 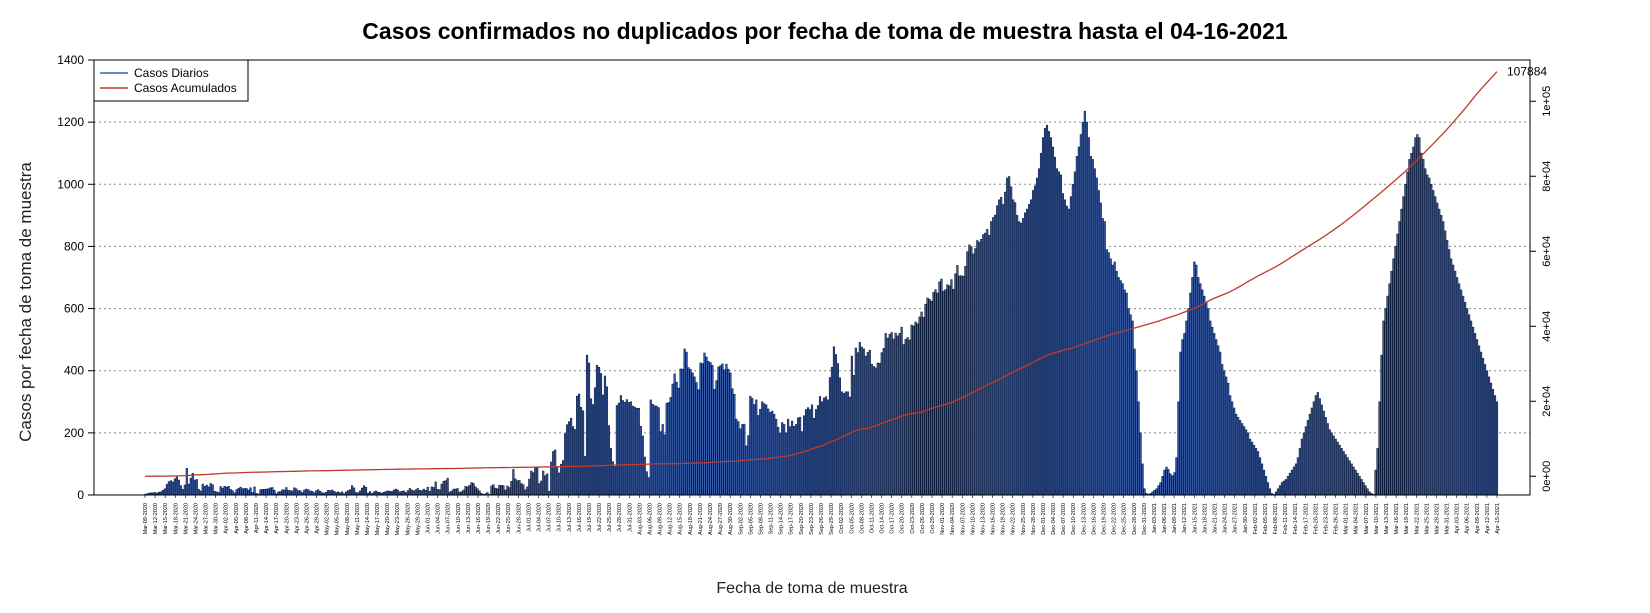 What do you see at coordinates (1215, 518) in the screenshot?
I see `x-tick-label: Jan-21-2021` at bounding box center [1215, 518].